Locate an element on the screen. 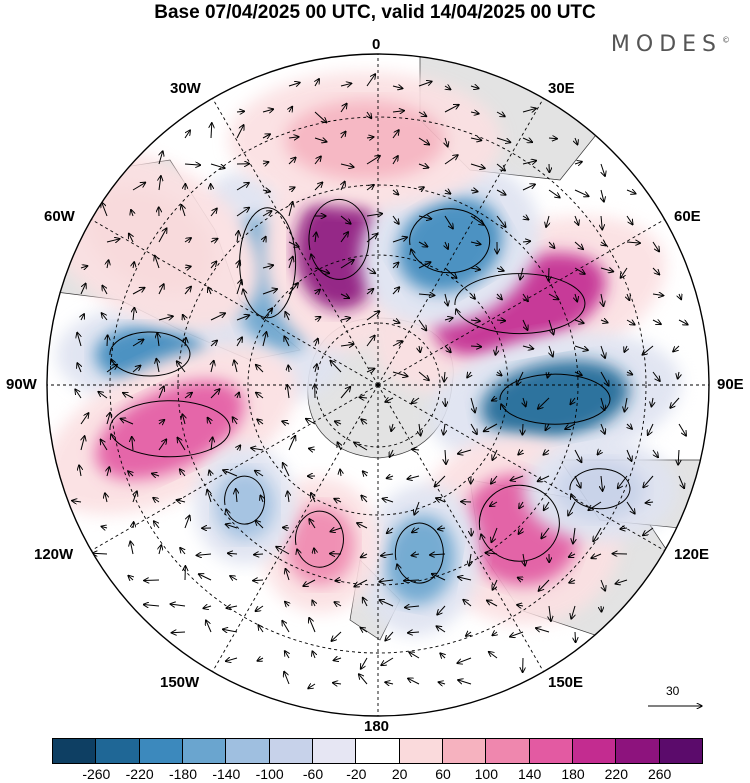  lon-label-180: 180 is located at coordinates (377, 726).